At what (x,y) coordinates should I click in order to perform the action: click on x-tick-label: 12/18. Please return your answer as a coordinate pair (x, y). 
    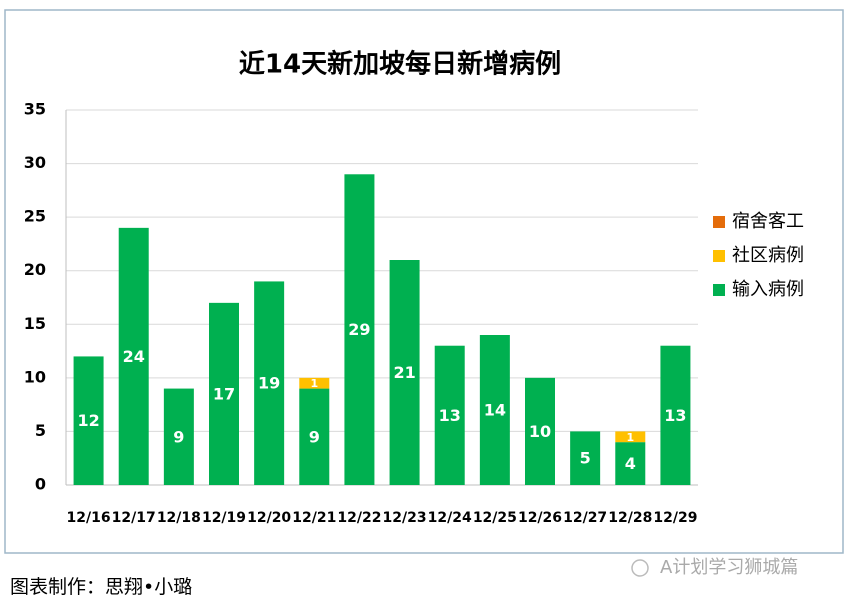
    Looking at the image, I should click on (179, 518).